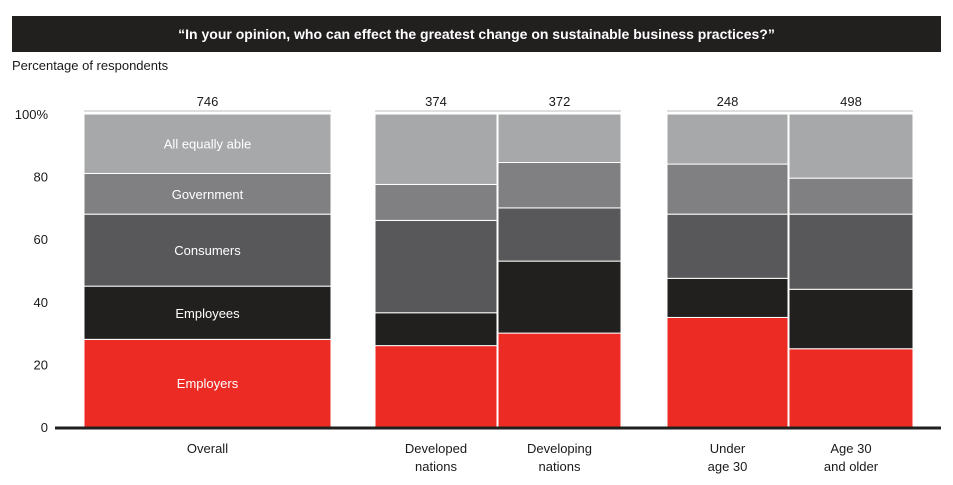 This screenshot has width=953, height=485. What do you see at coordinates (41, 239) in the screenshot?
I see `y-tick-label: 60` at bounding box center [41, 239].